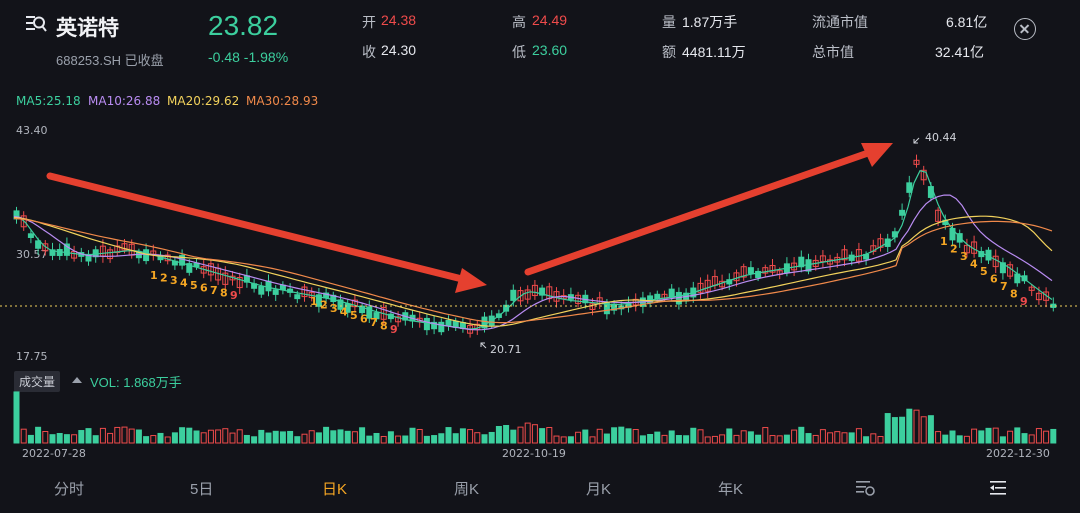 The height and width of the screenshot is (513, 1080). I want to click on volume-indicator-tag: 成交量, so click(37, 381).